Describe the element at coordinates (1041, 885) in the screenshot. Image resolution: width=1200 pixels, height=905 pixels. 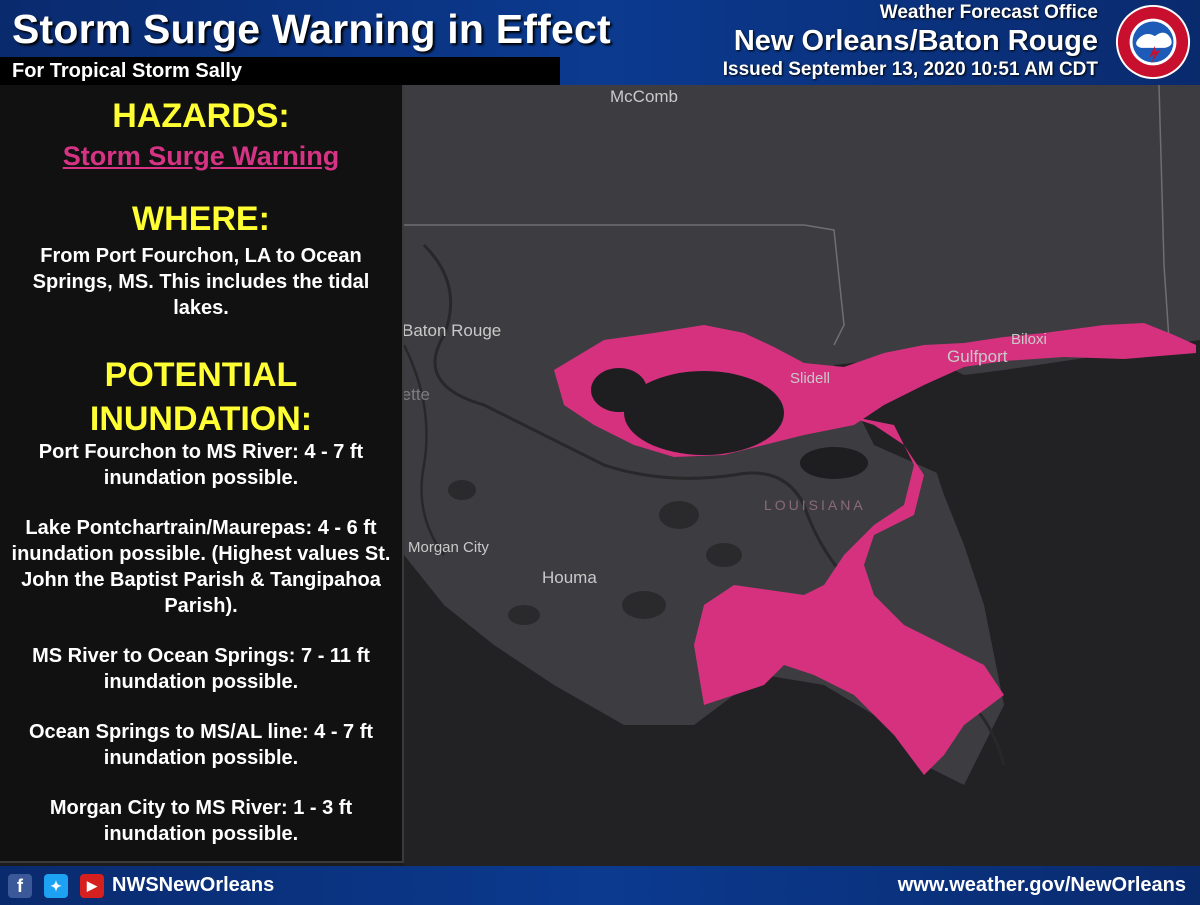
I see `website-link: www.weather.gov/NewOrleans` at that location.